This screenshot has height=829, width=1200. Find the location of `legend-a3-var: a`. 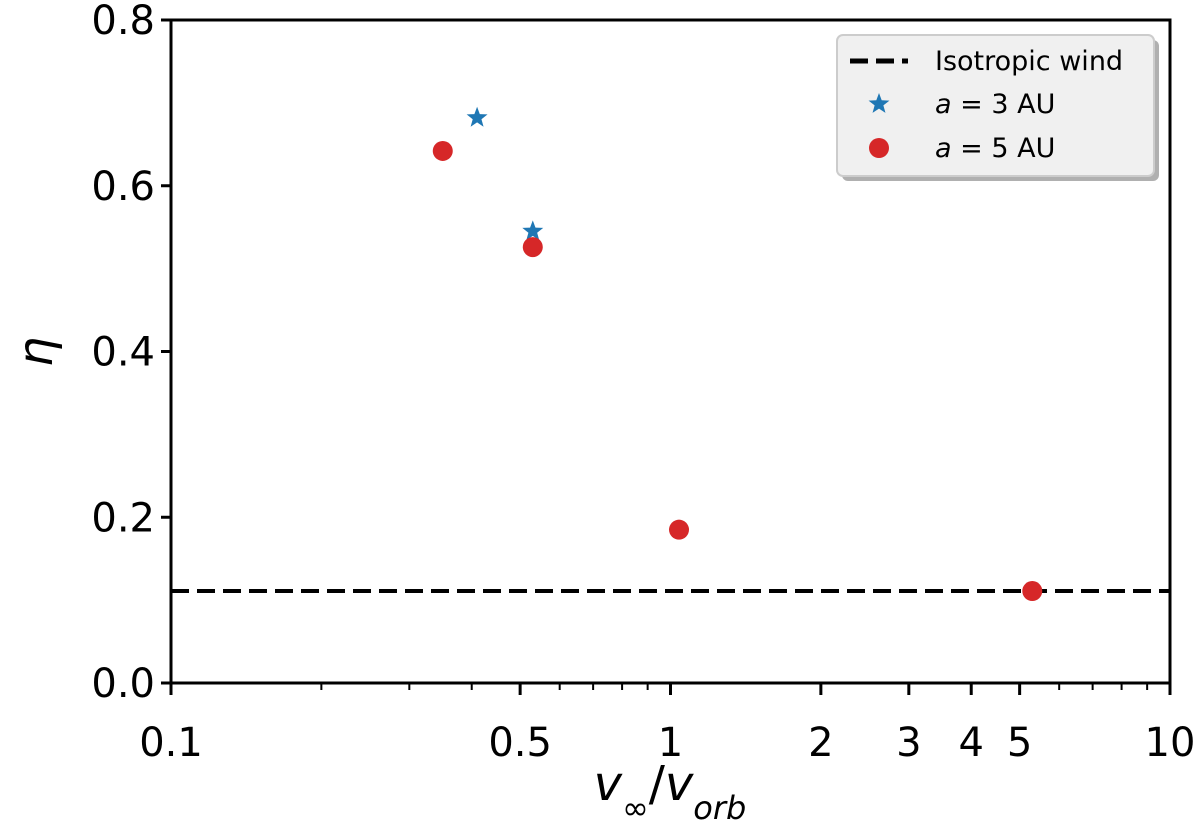

legend-a3-var: a is located at coordinates (943, 104).